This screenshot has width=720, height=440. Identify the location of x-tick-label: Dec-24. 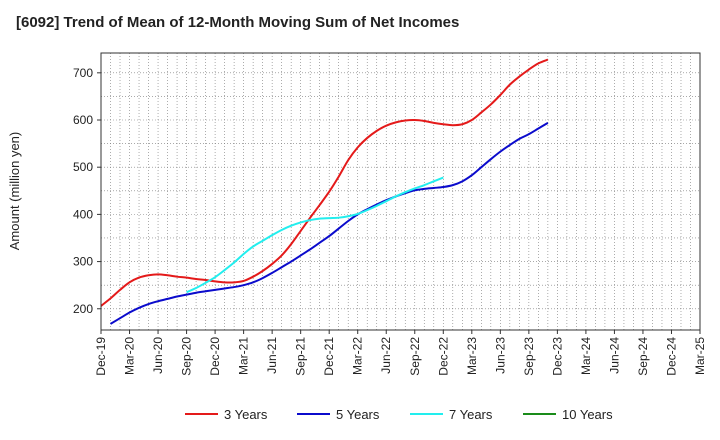
(671, 356).